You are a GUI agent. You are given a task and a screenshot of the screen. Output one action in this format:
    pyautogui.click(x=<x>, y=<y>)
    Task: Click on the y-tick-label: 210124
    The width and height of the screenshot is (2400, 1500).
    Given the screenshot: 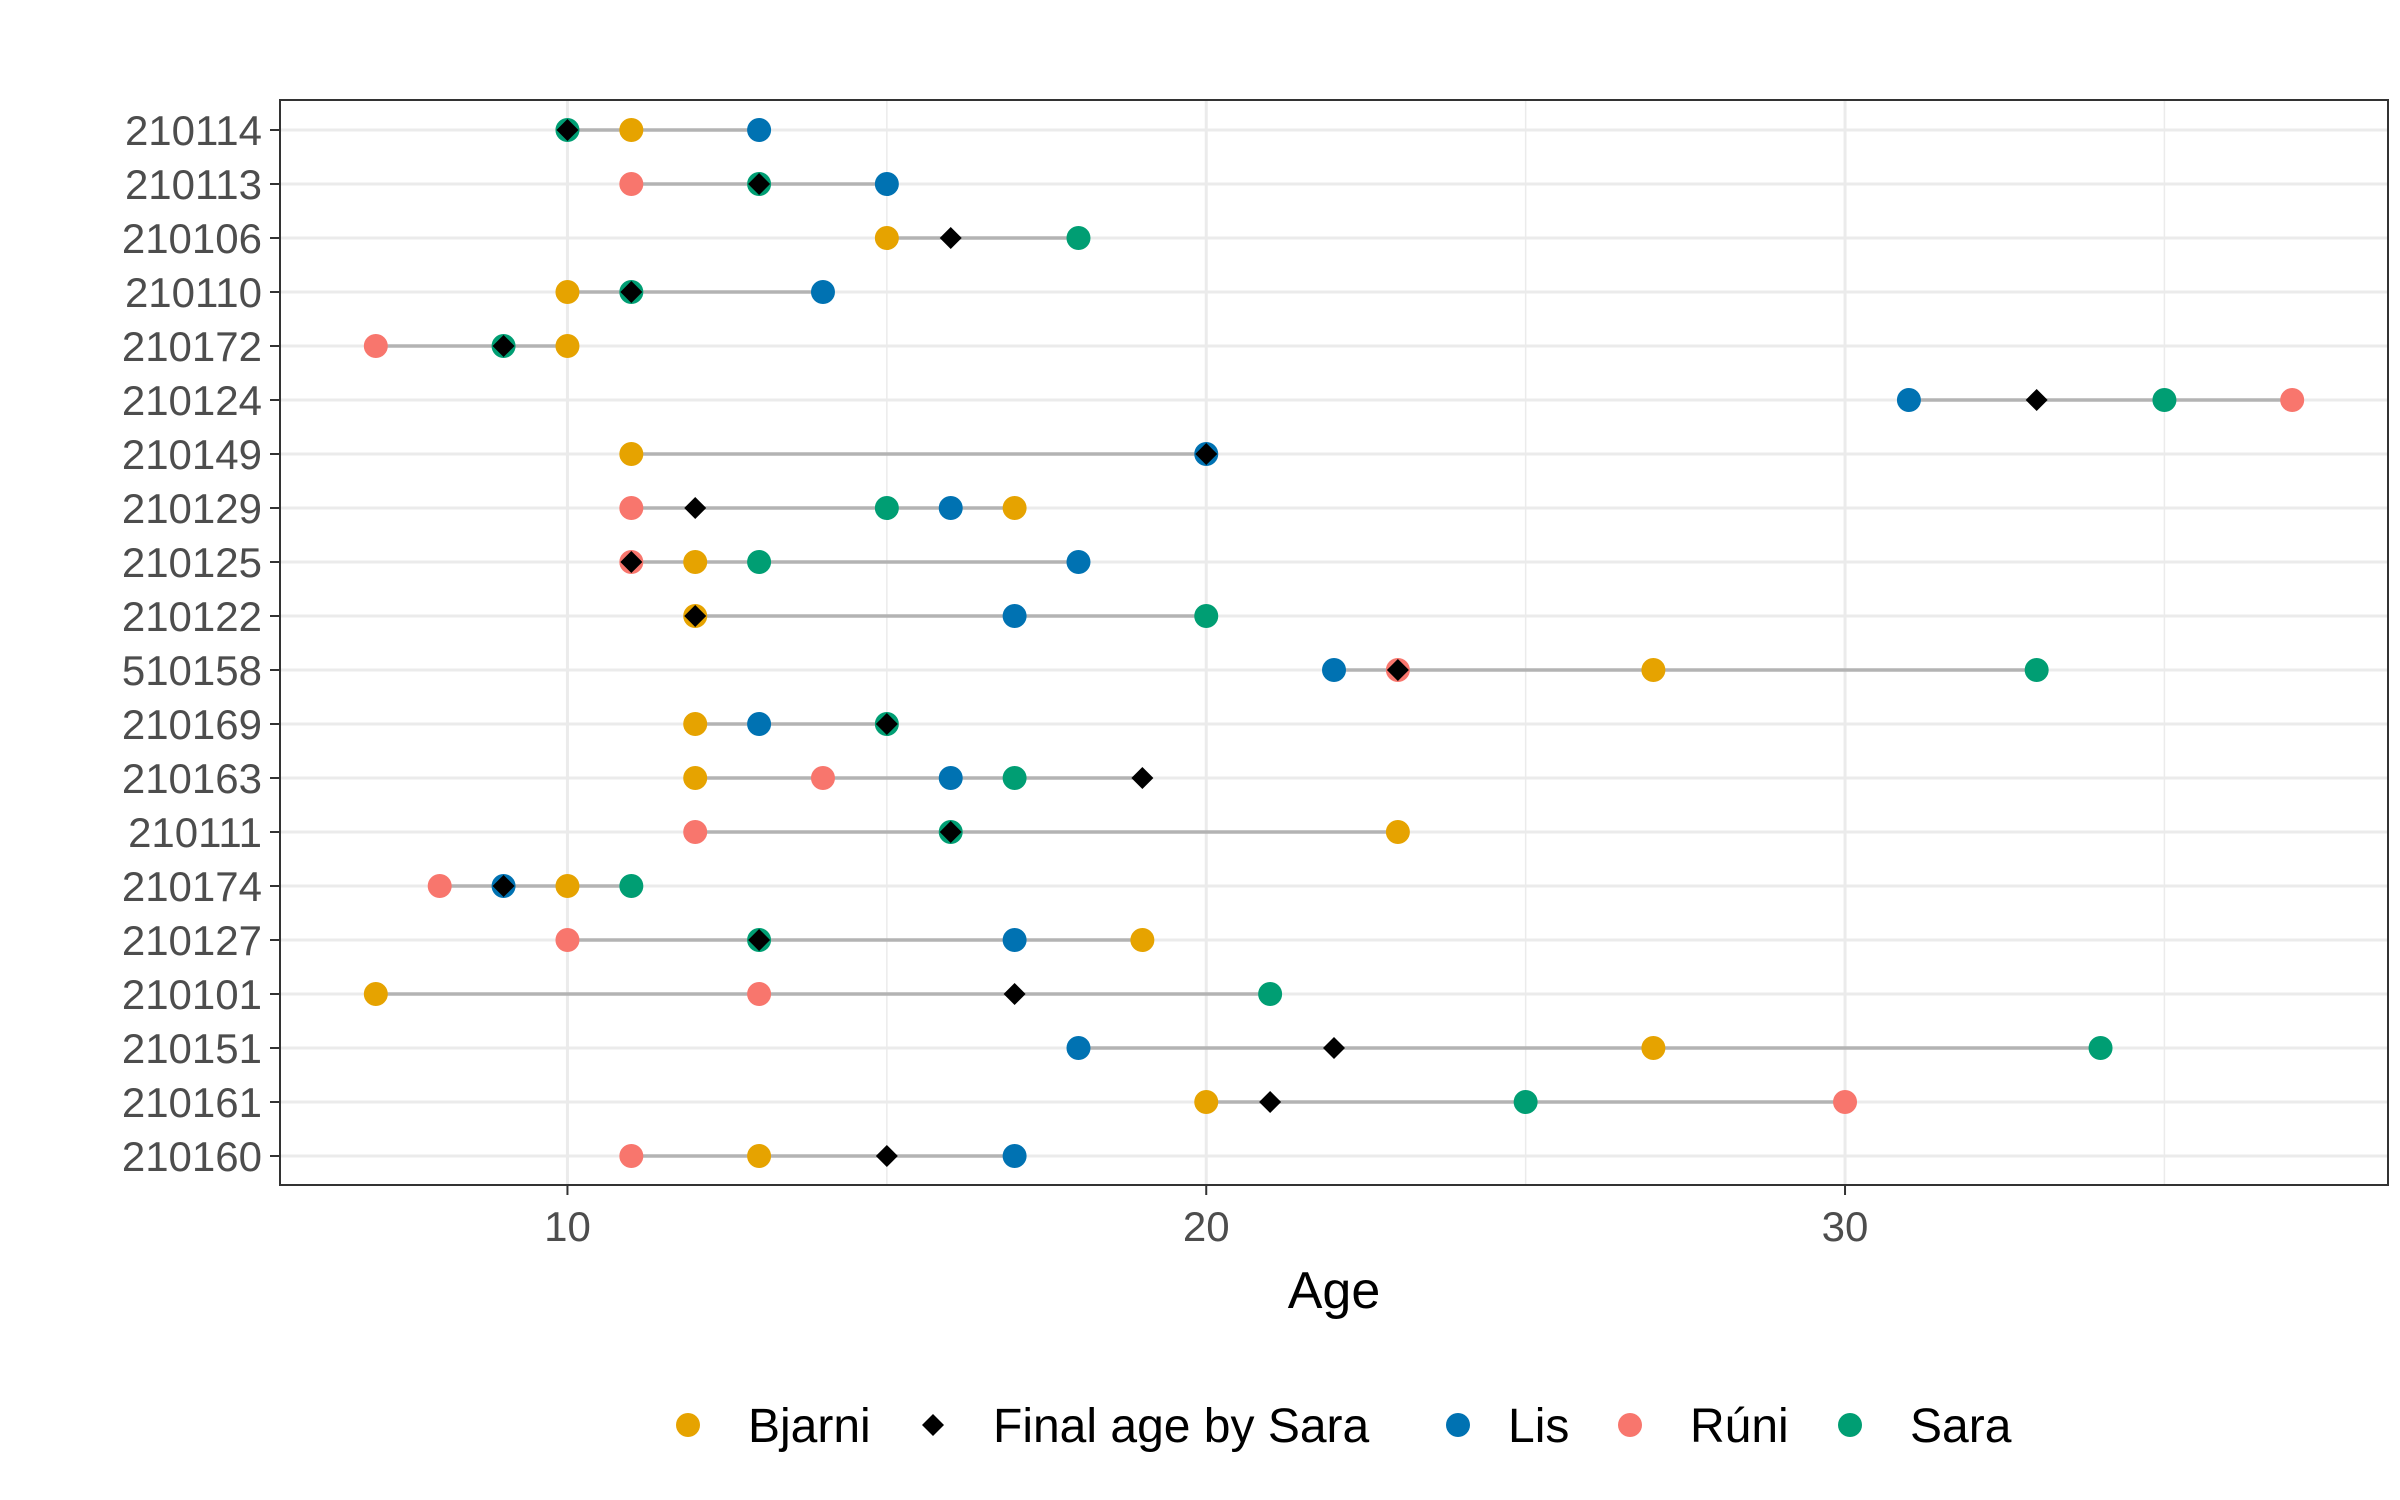 What is the action you would take?
    pyautogui.click(x=192, y=400)
    